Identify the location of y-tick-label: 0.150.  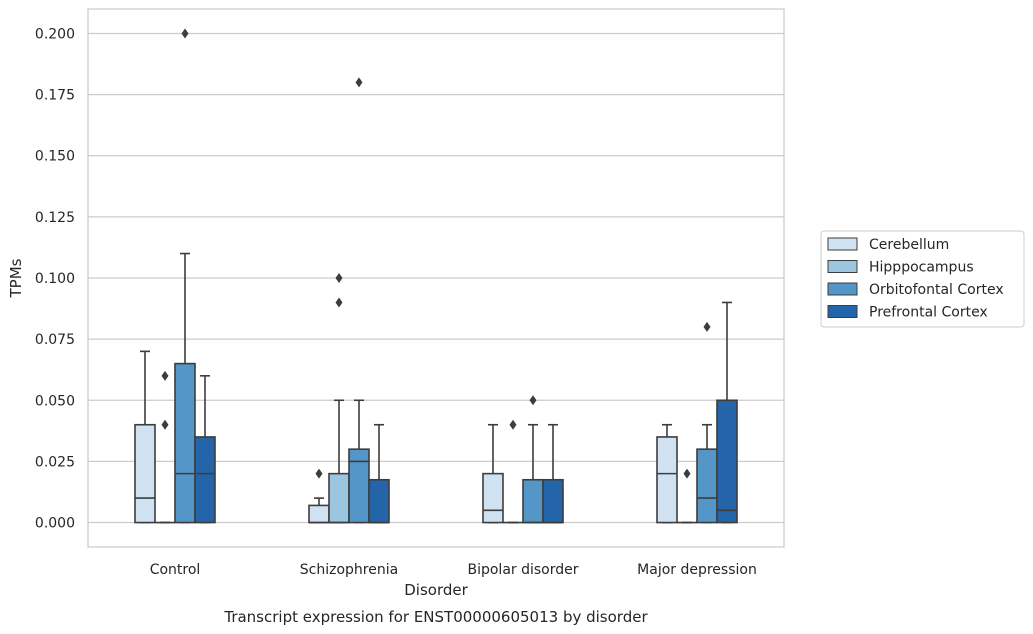
(55, 157).